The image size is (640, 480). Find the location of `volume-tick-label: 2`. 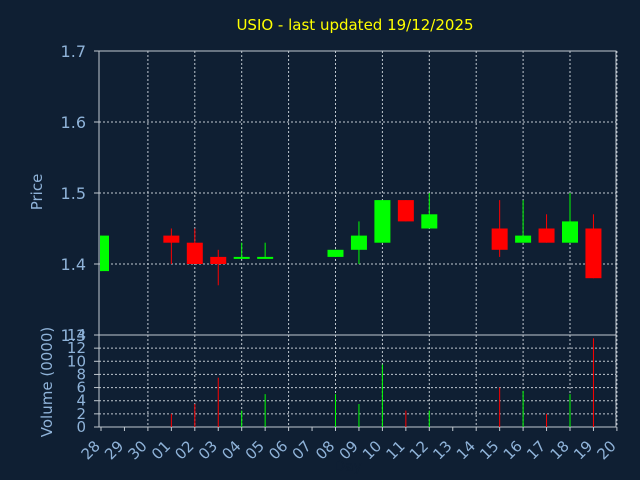

volume-tick-label: 2 is located at coordinates (81, 414).